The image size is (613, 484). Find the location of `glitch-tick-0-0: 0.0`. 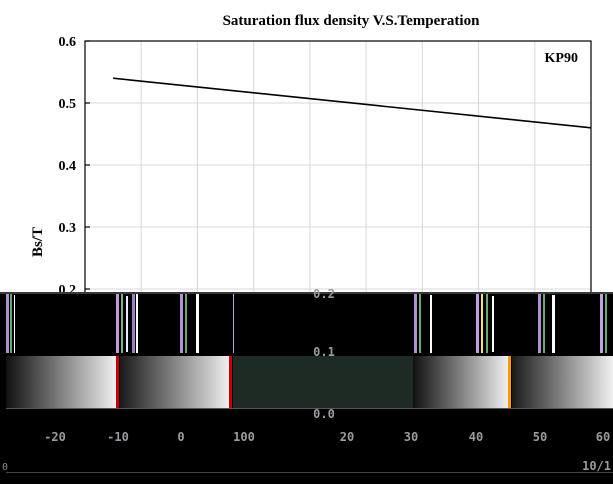

glitch-tick-0-0: 0.0 is located at coordinates (324, 414).